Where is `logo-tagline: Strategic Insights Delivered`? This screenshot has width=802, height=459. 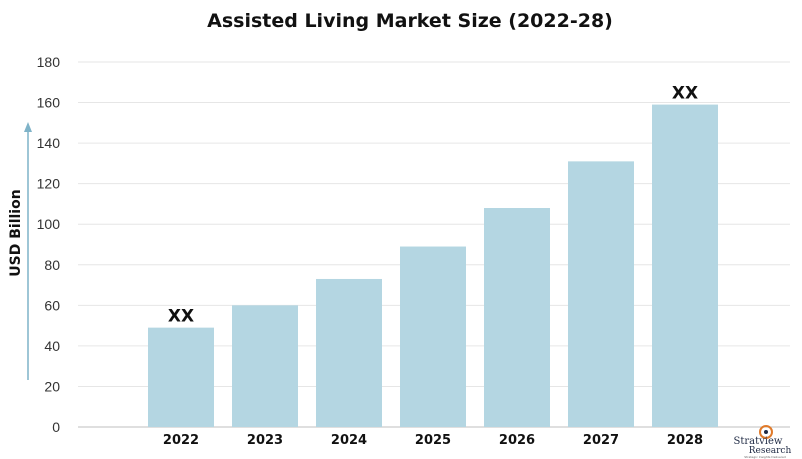
logo-tagline: Strategic Insights Delivered is located at coordinates (765, 457).